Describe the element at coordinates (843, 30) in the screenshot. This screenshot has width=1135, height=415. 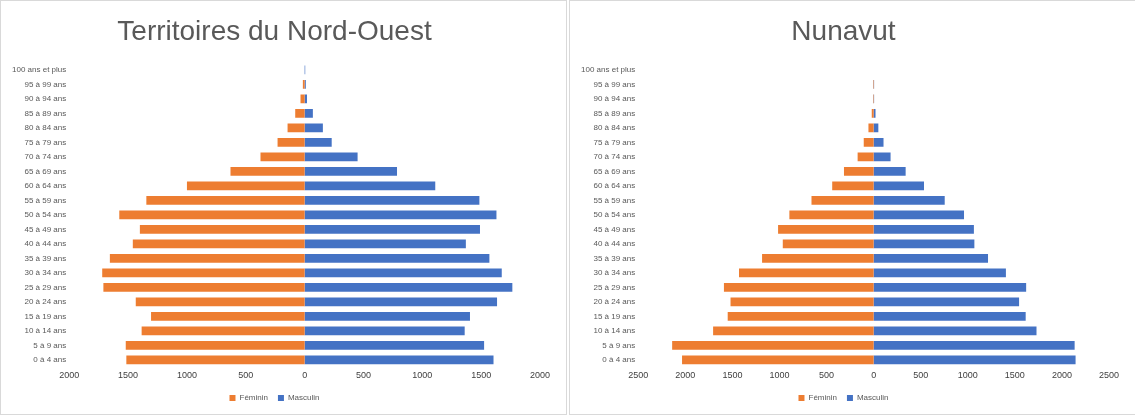
I see `chart-title: Nunavut` at that location.